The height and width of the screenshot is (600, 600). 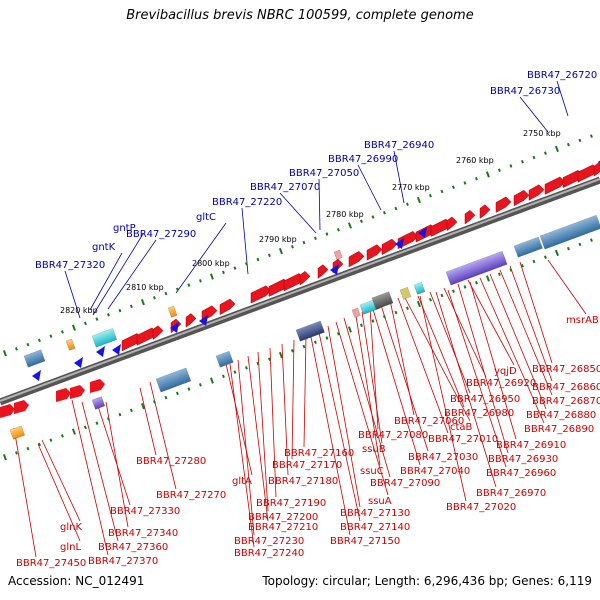 I want to click on kbp-label: 2750 kbp, so click(x=542, y=133).